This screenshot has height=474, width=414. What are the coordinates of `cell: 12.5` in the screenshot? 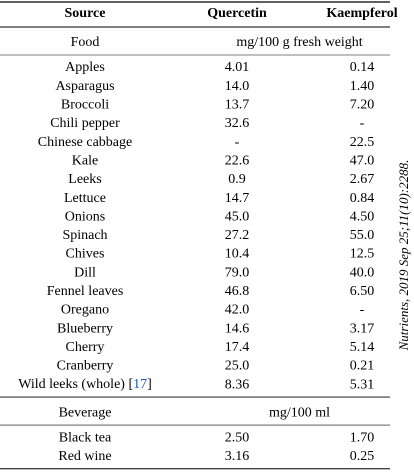 It's located at (362, 254).